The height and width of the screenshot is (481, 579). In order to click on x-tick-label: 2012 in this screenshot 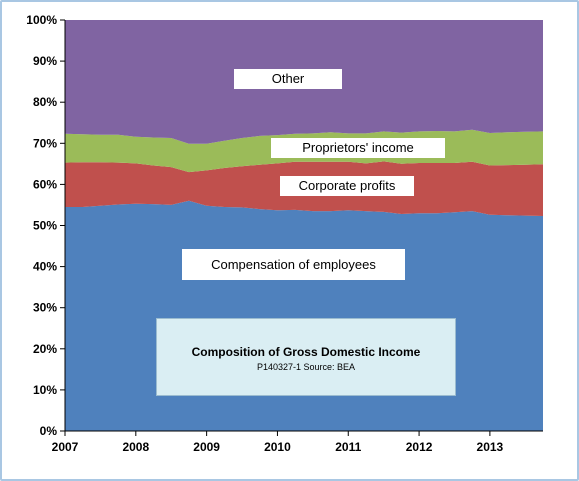, I will do `click(419, 447)`.